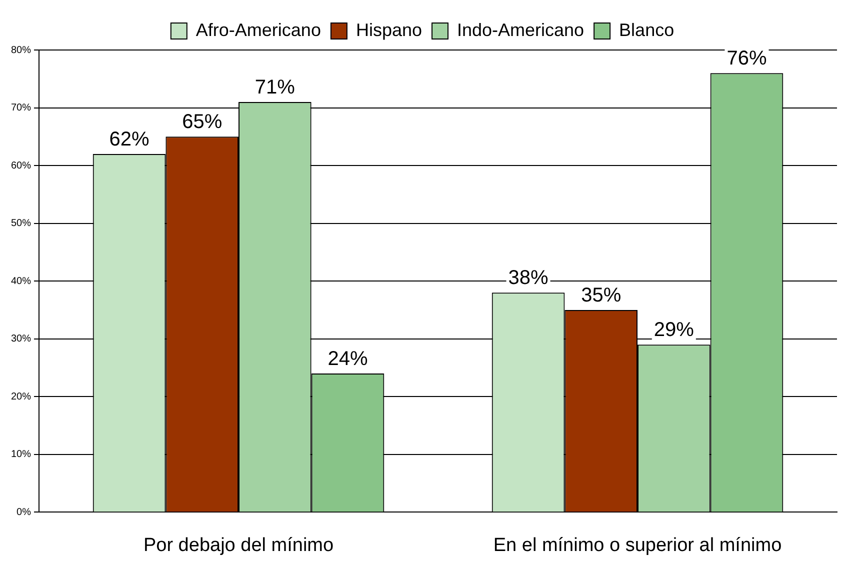 The height and width of the screenshot is (579, 851). What do you see at coordinates (674, 330) in the screenshot?
I see `data-label: 29%` at bounding box center [674, 330].